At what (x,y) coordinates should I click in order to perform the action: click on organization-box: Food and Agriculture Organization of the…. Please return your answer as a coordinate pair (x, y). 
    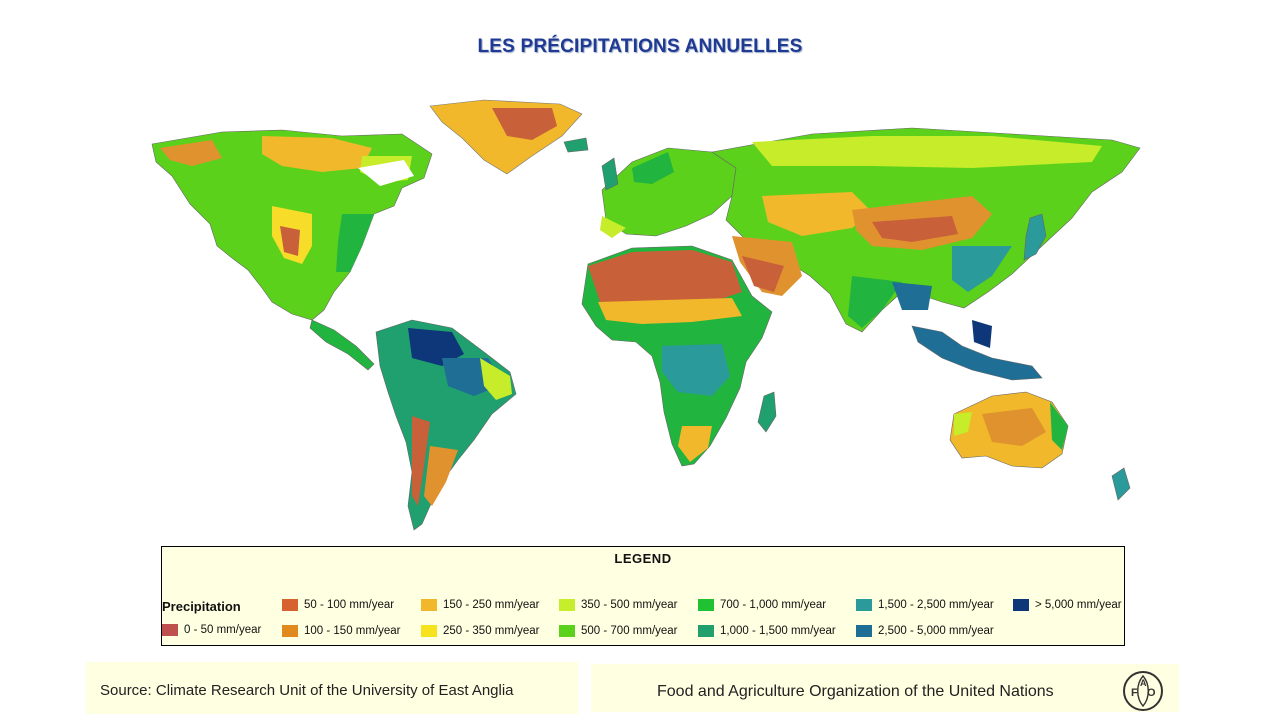
    Looking at the image, I should click on (885, 688).